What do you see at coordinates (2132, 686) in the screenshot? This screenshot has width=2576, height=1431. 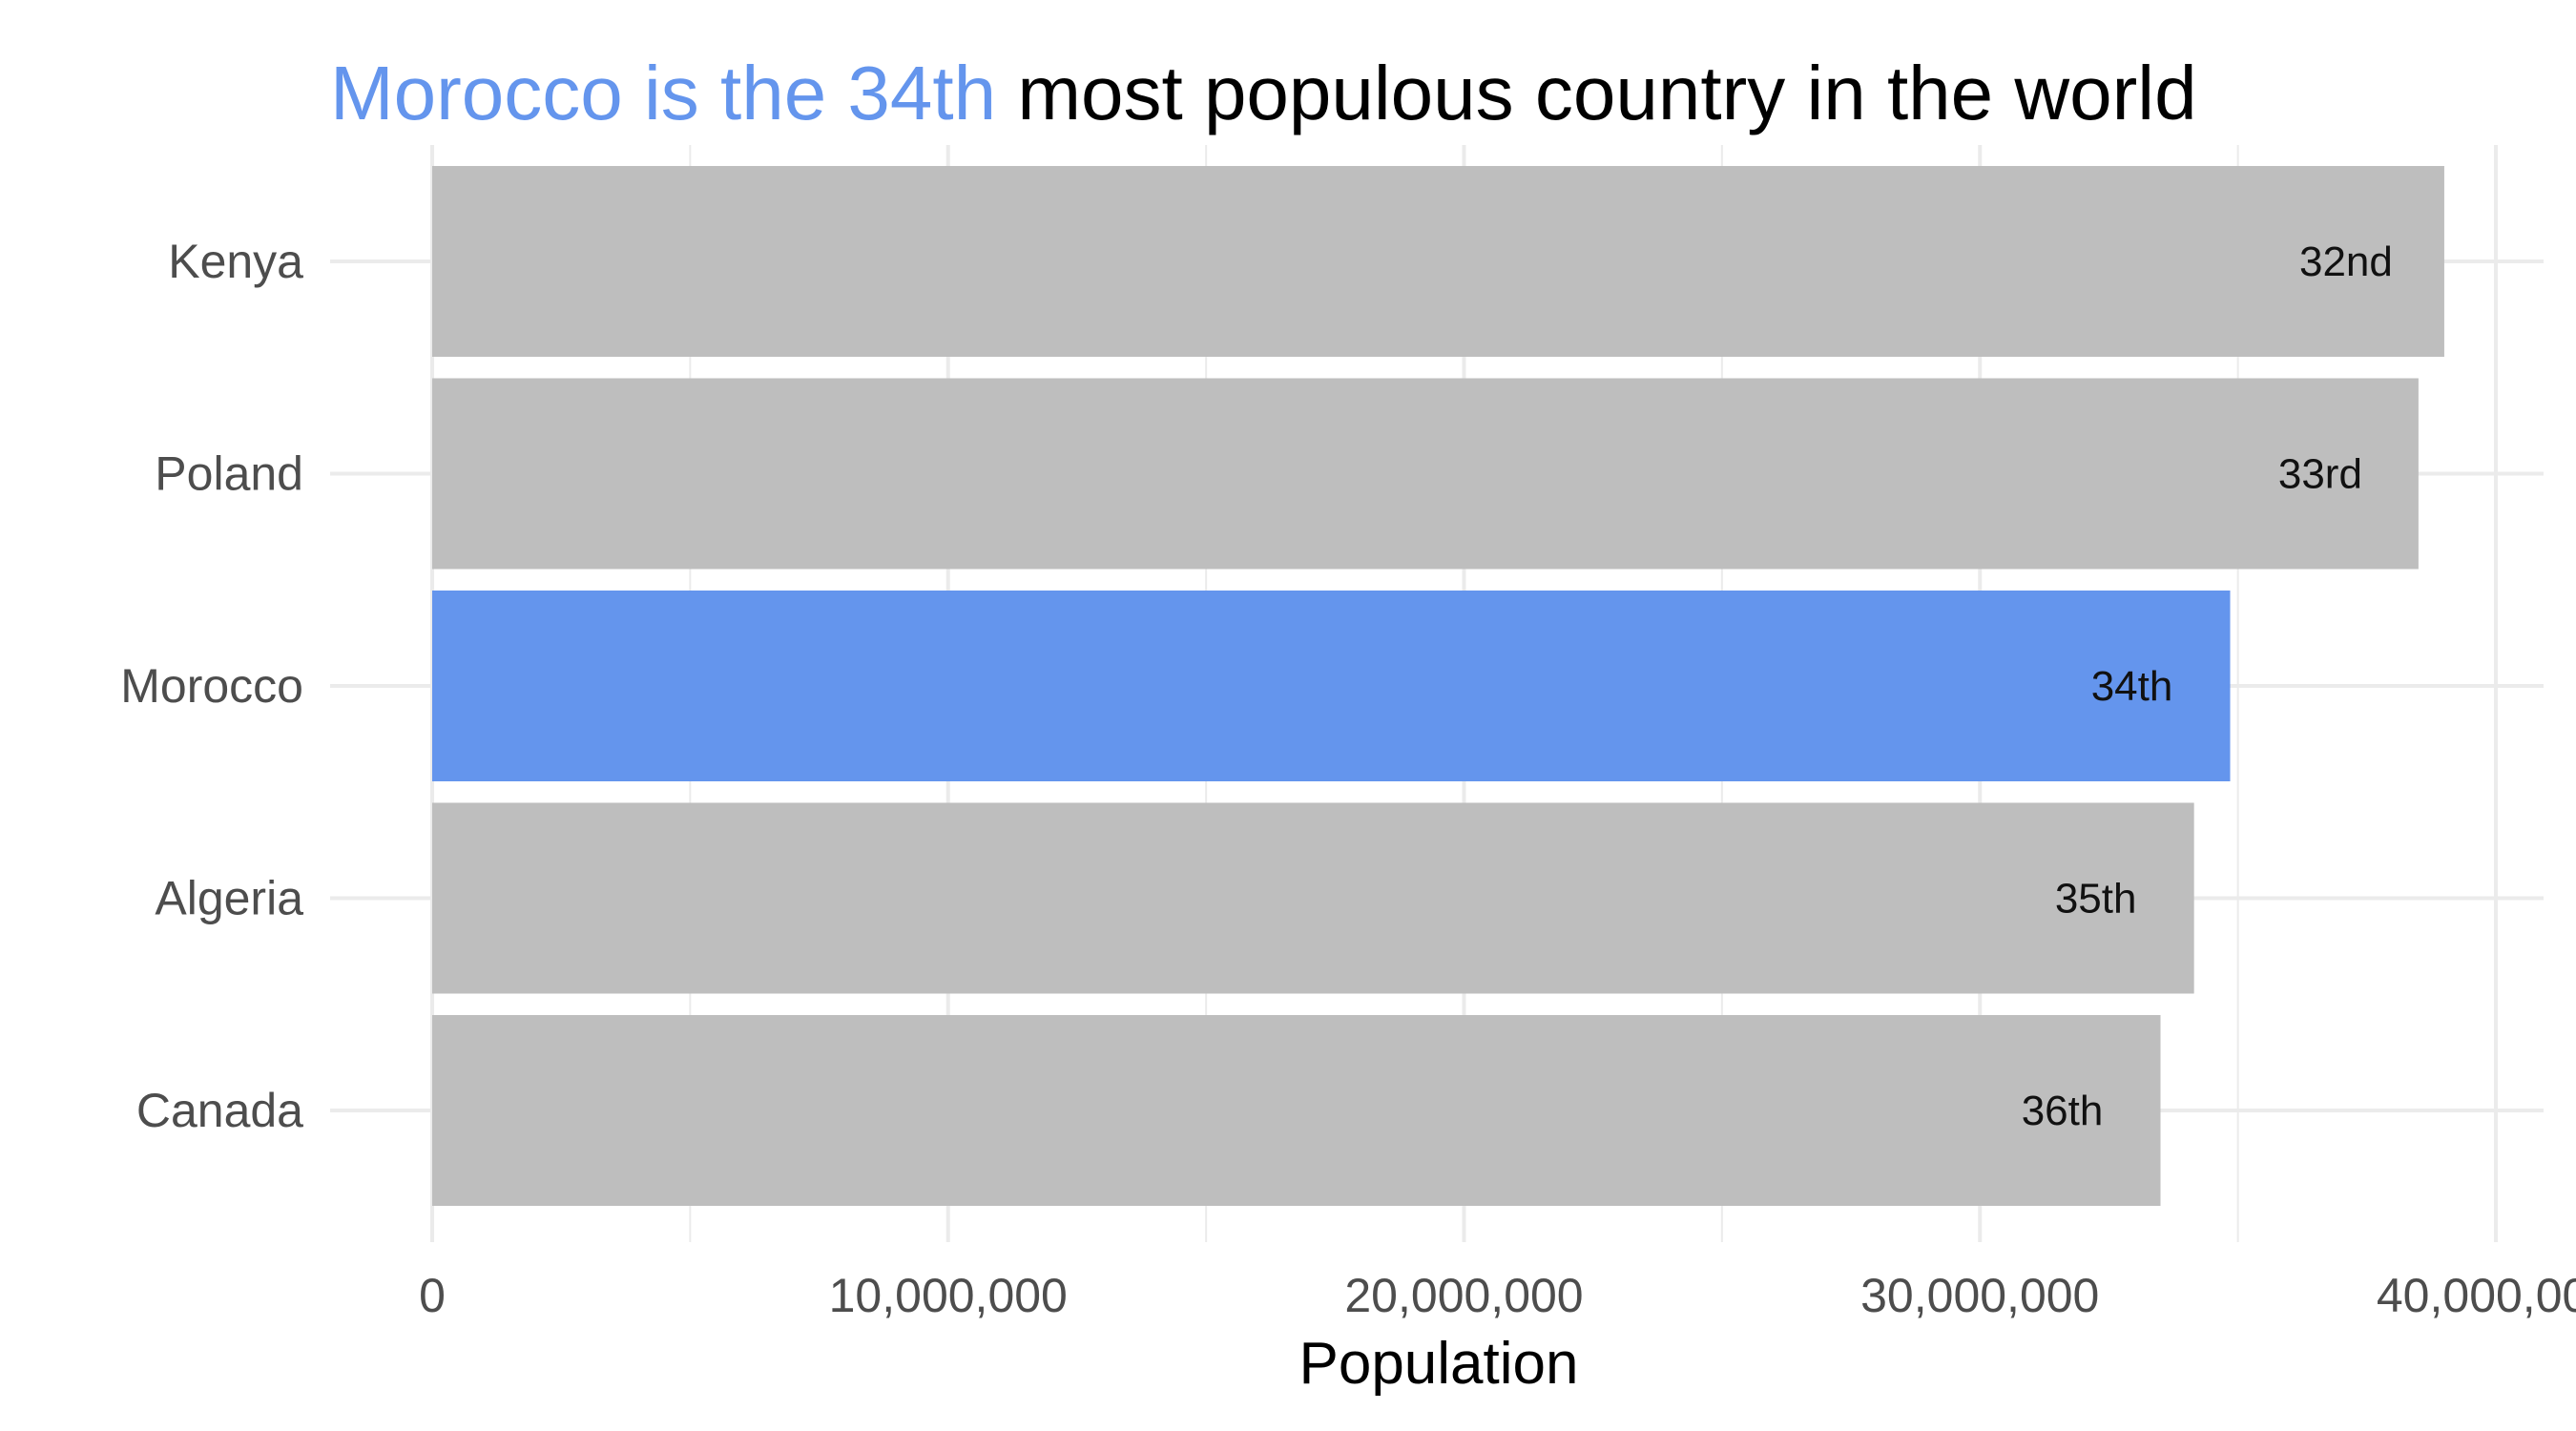 I see `bar-rank-label: 34th` at bounding box center [2132, 686].